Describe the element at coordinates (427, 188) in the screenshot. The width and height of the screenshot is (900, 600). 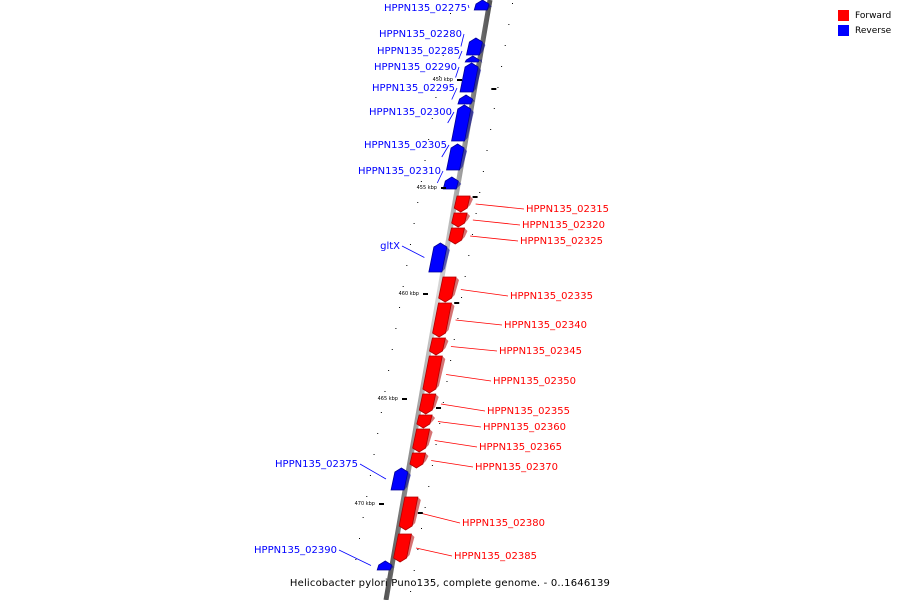
I see `scale-label: 455 kbp` at that location.